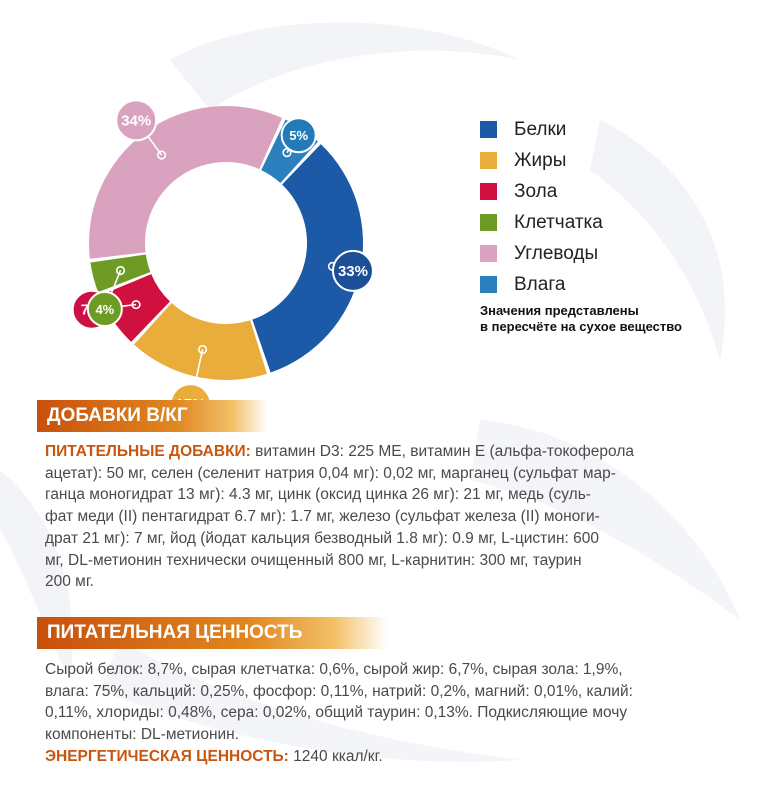  Describe the element at coordinates (167, 756) in the screenshot. I see `bold-label: ЭНЕРГЕТИЧЕСКАЯ ЦЕННОСТЬ:` at that location.